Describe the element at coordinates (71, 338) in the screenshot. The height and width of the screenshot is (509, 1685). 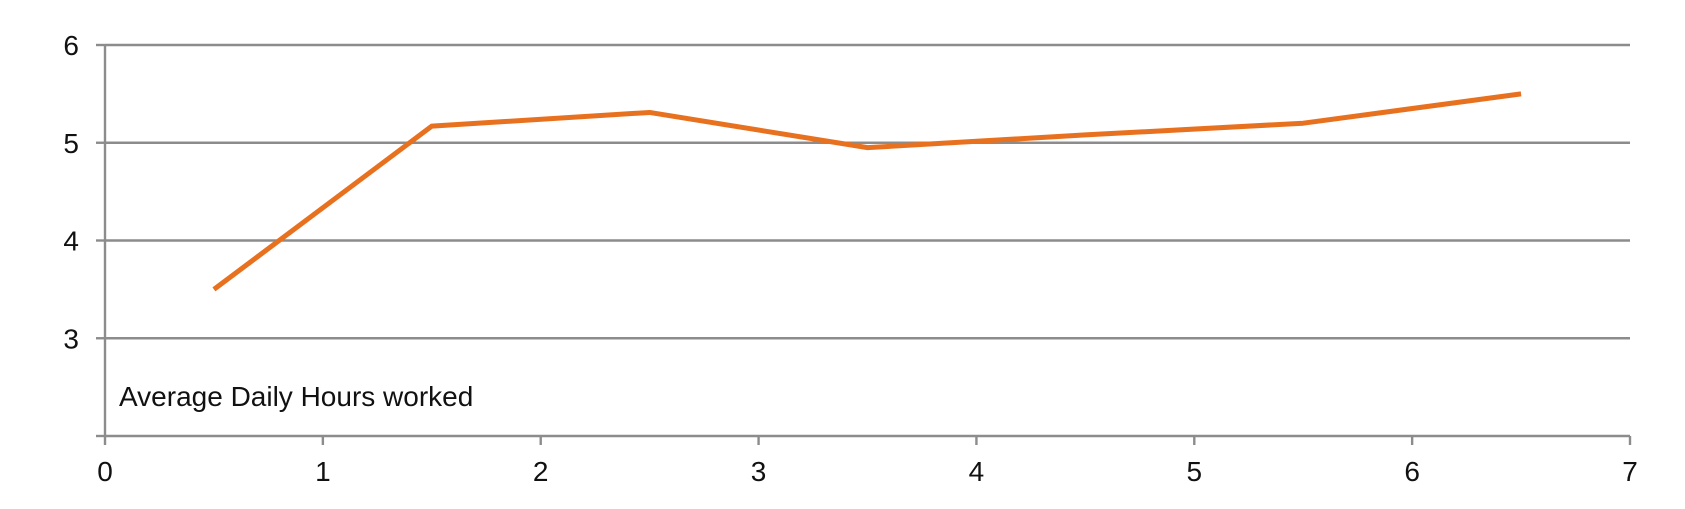
I see `y-tick-label-3: 3` at that location.